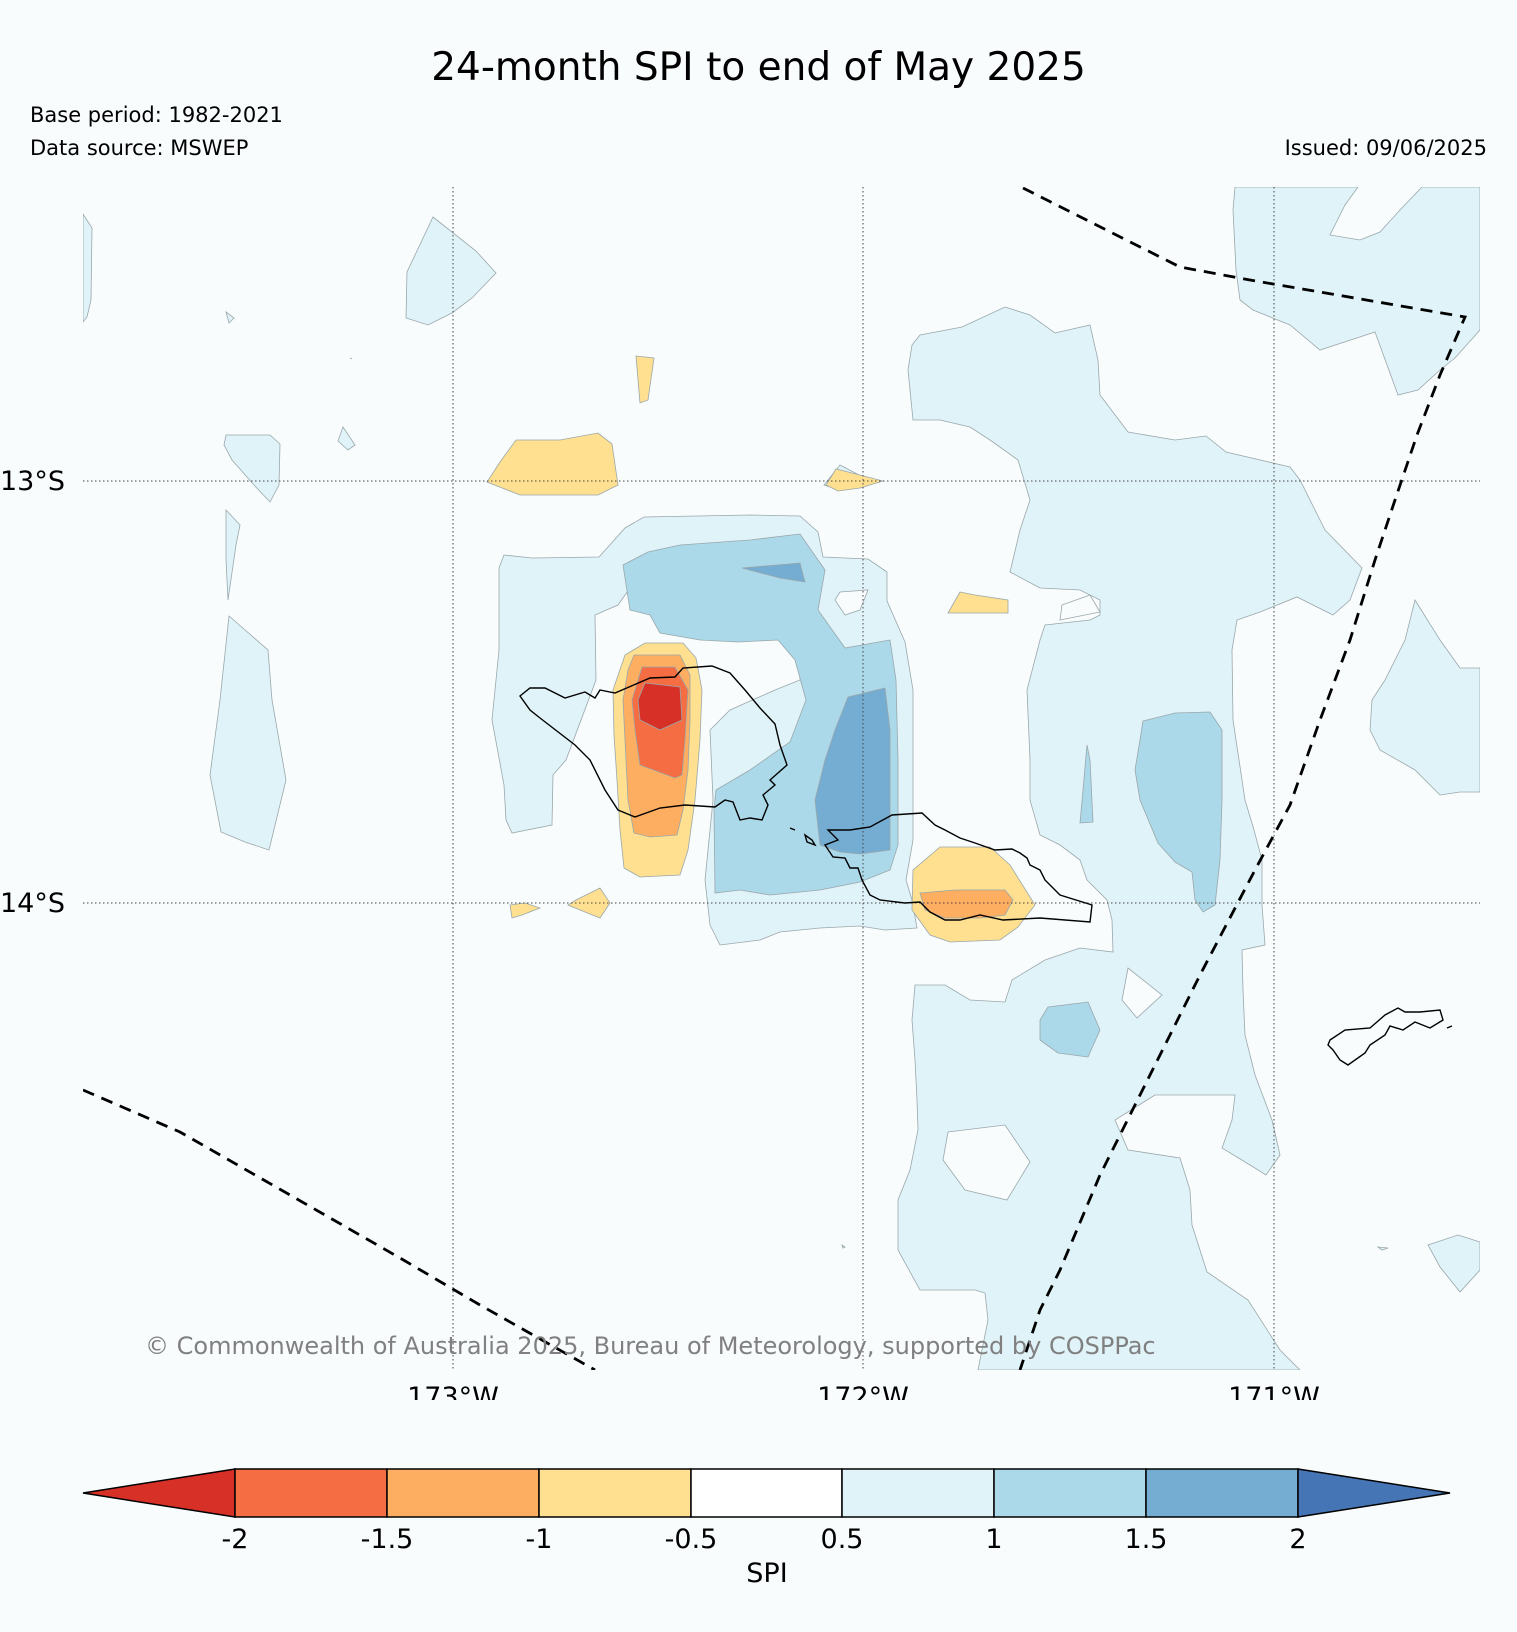 The height and width of the screenshot is (1632, 1517). I want to click on colorbar-bin-near-normal, so click(766, 1493).